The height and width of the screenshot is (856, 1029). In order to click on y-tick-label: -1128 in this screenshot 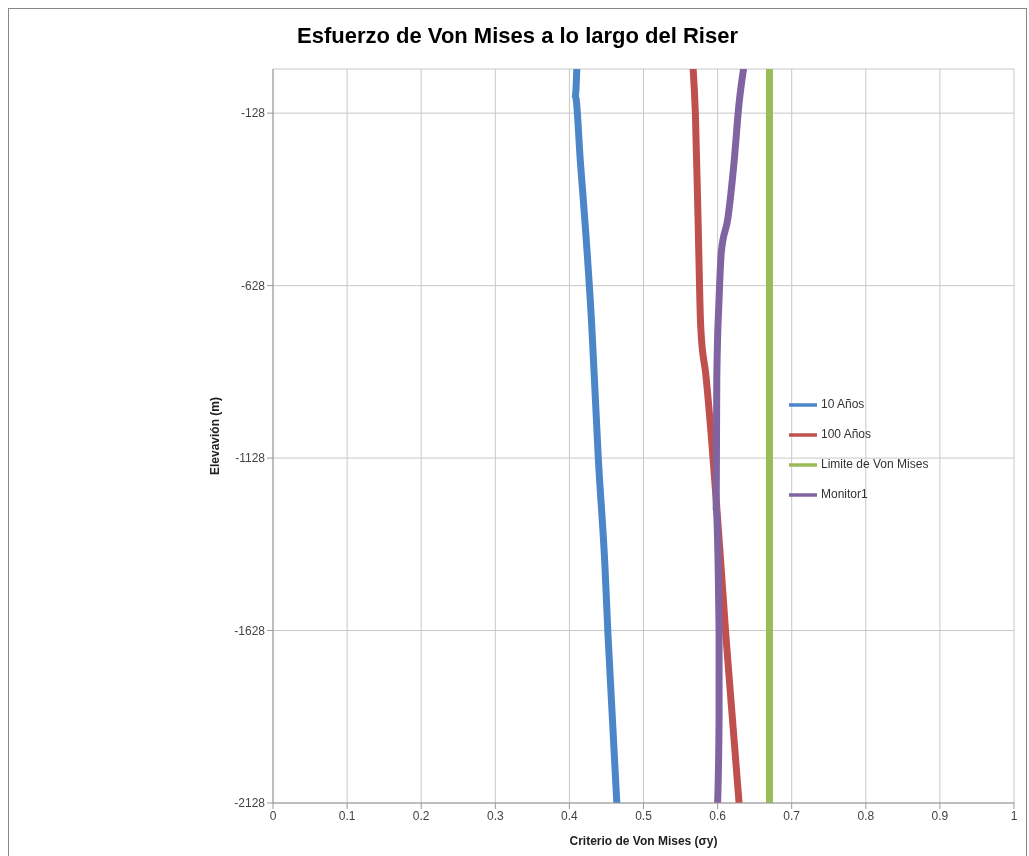, I will do `click(250, 458)`.